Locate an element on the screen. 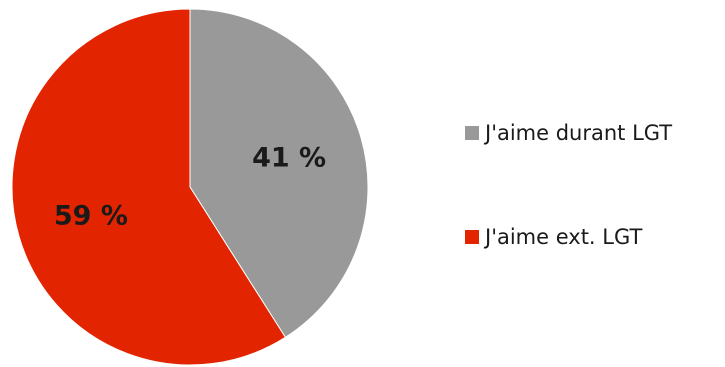 Image resolution: width=725 pixels, height=367 pixels. pie-slice-labels: 41 % 59 % is located at coordinates (190, 187).